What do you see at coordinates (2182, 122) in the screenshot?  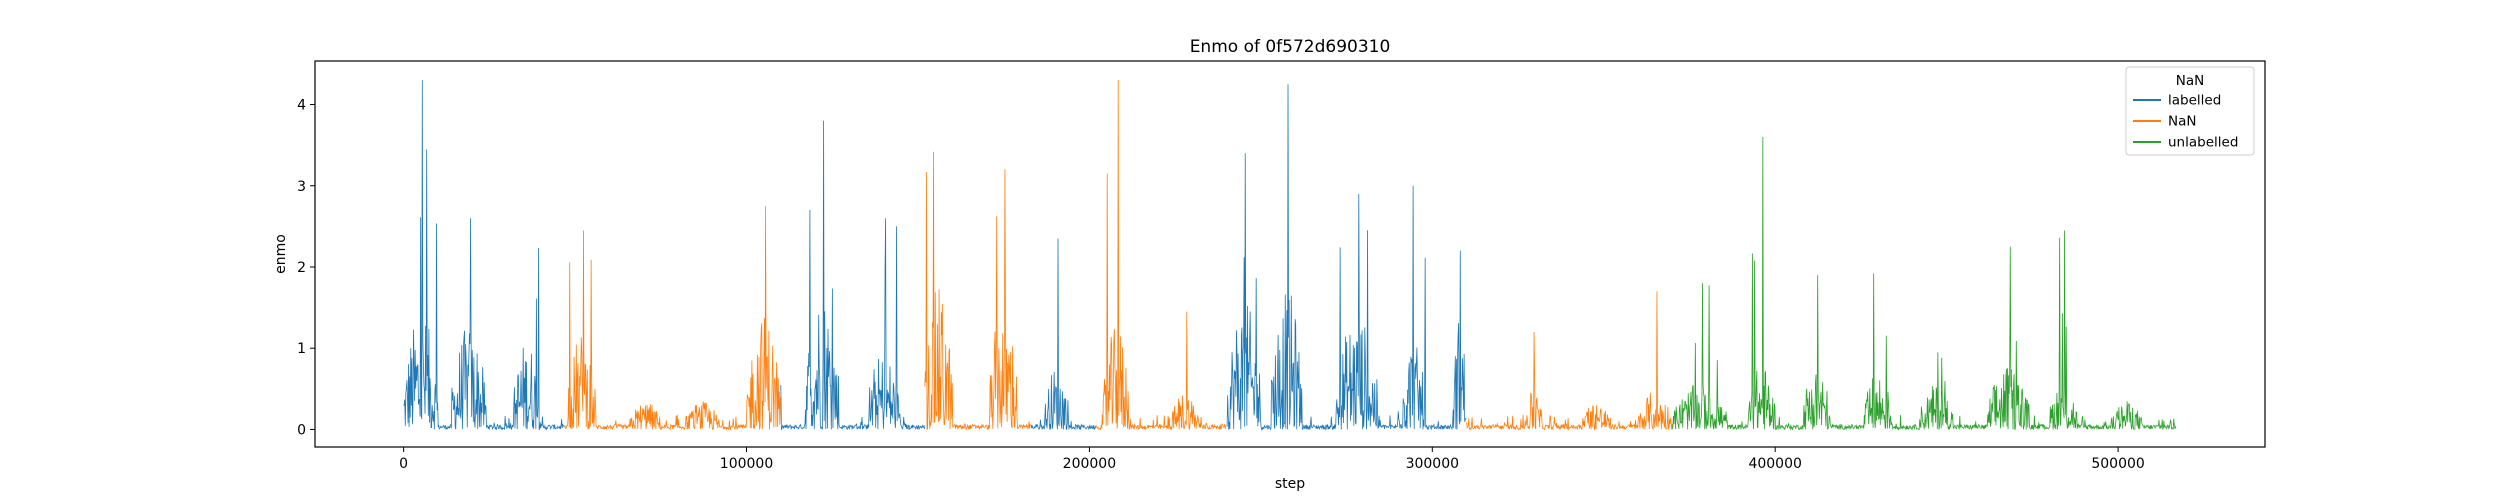 I see `legend-label-nan: NaN` at bounding box center [2182, 122].